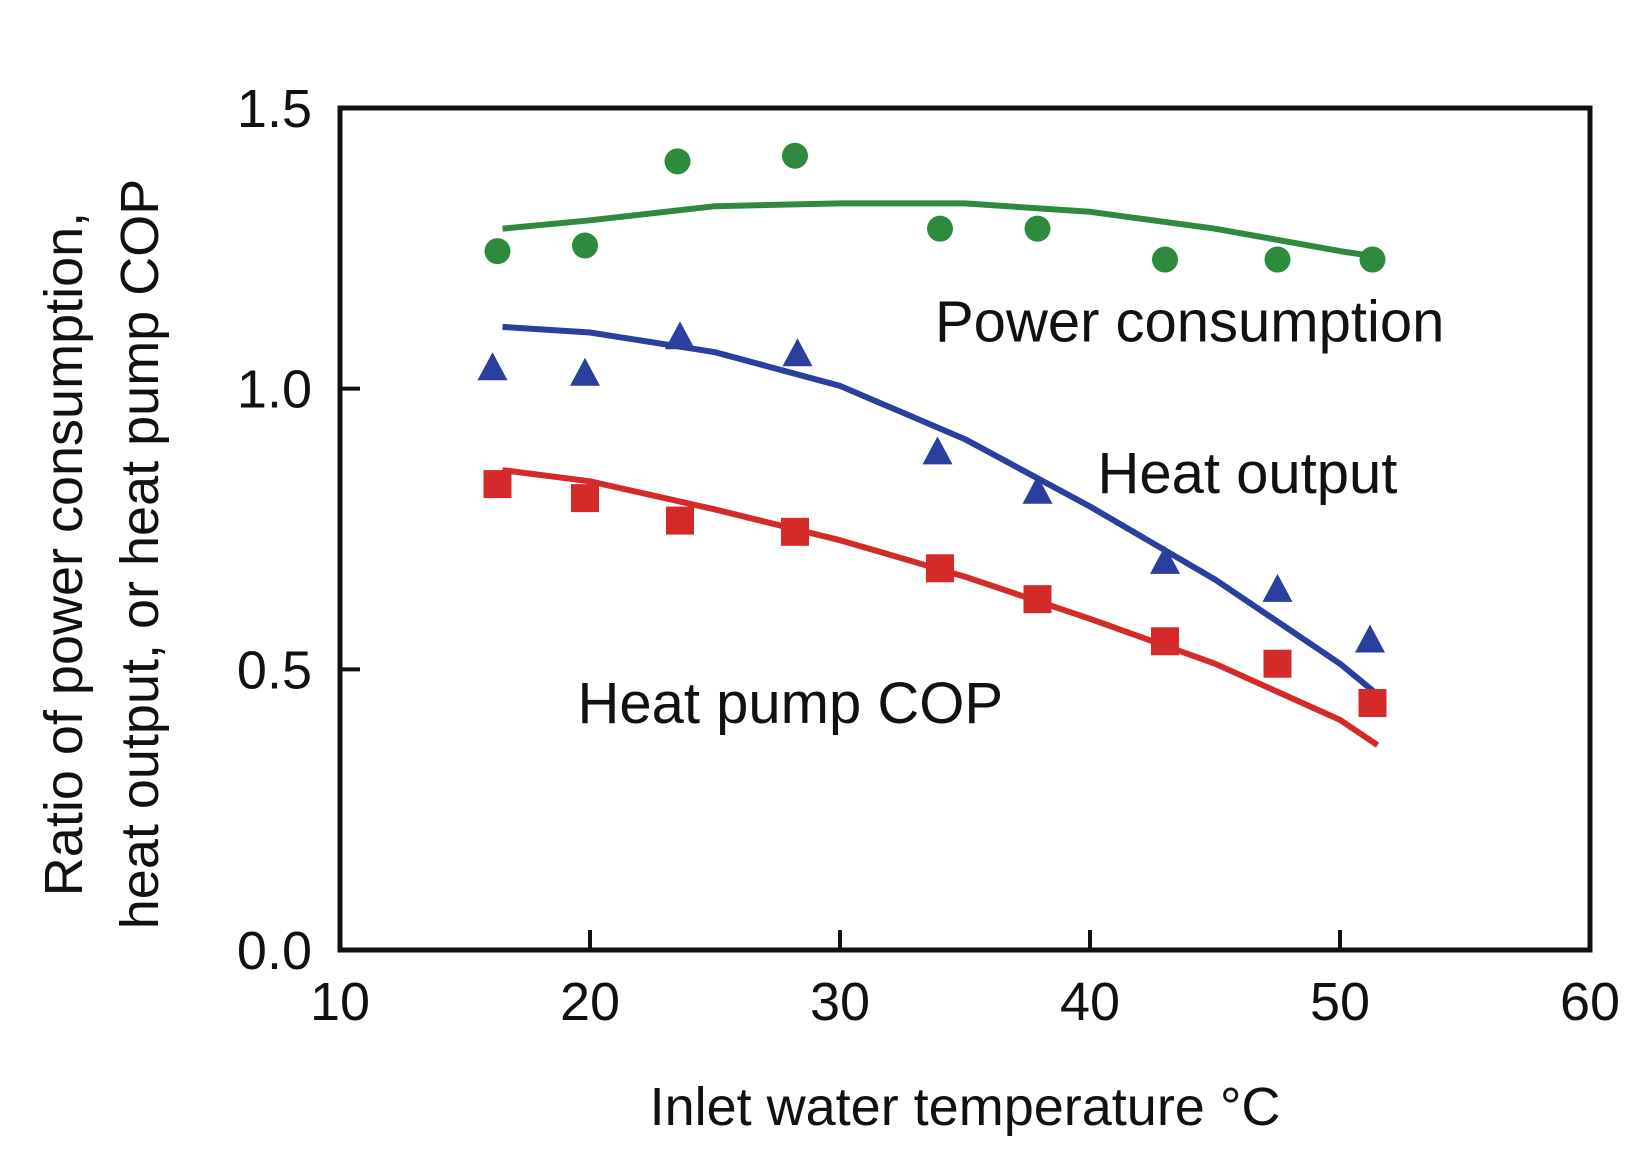 The width and height of the screenshot is (1640, 1151). I want to click on x-tick-label: 60, so click(1590, 1002).